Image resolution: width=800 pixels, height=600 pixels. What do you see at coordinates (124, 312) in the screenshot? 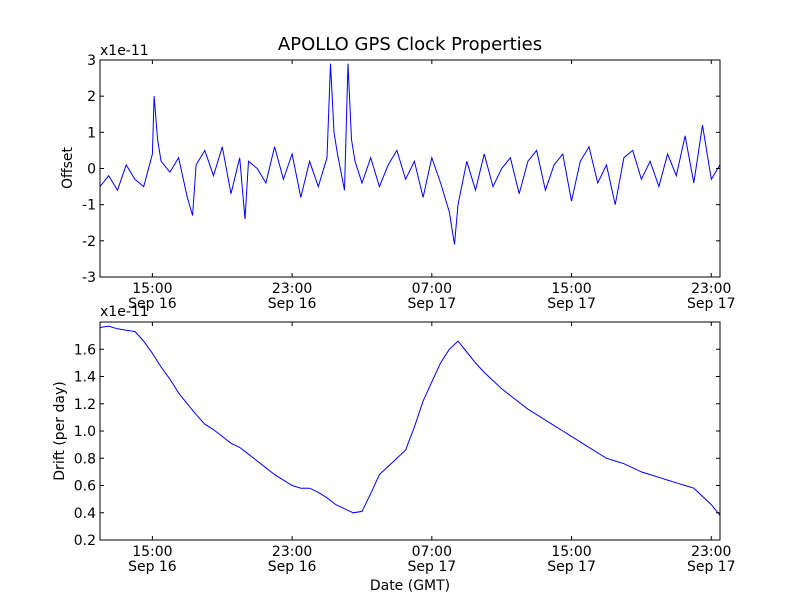
I see `drift-scale-note: x1e-11` at bounding box center [124, 312].